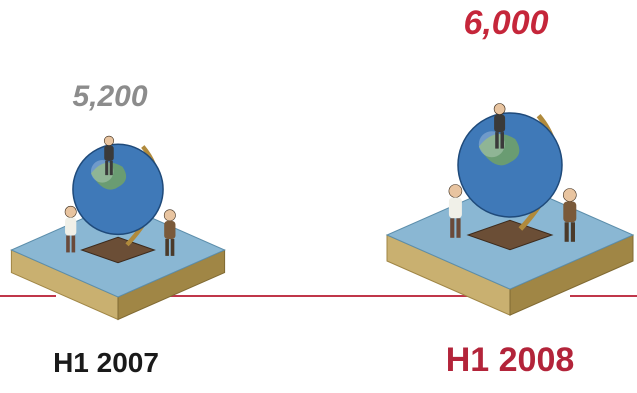  Describe the element at coordinates (71, 226) in the screenshot. I see `person-left-1-torso` at that location.